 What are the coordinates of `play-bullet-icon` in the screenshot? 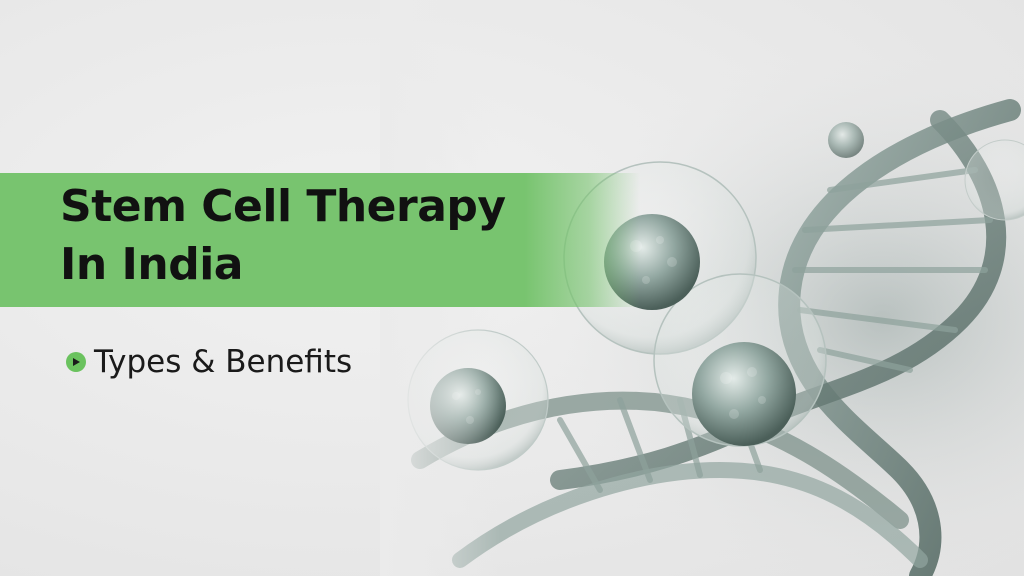 It's located at (76, 362).